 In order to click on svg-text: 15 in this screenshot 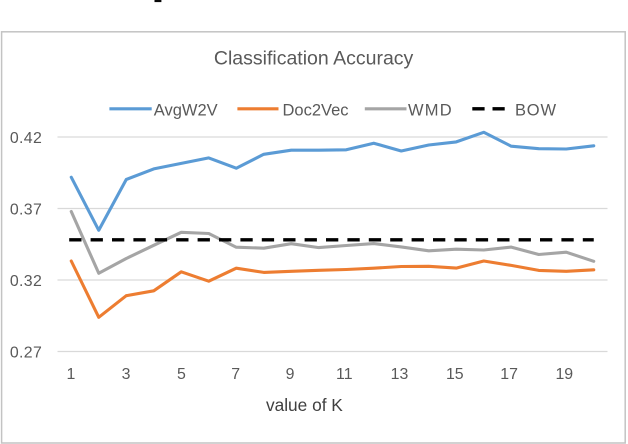, I will do `click(455, 374)`.